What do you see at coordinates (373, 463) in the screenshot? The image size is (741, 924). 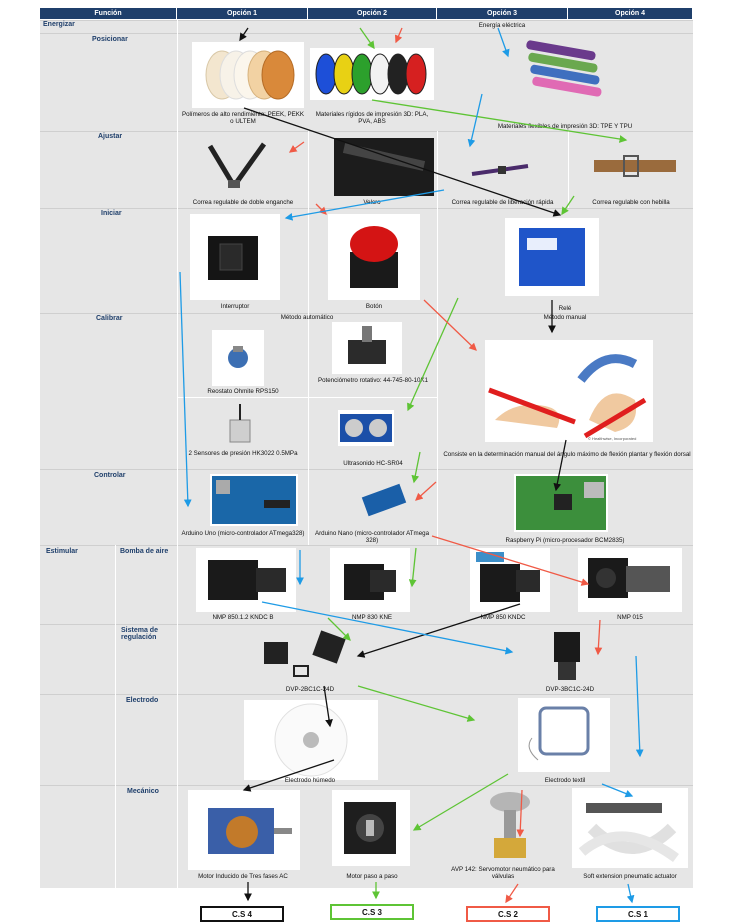 I see `ultrasonido-label: Ultrasonido HC-SR04` at bounding box center [373, 463].